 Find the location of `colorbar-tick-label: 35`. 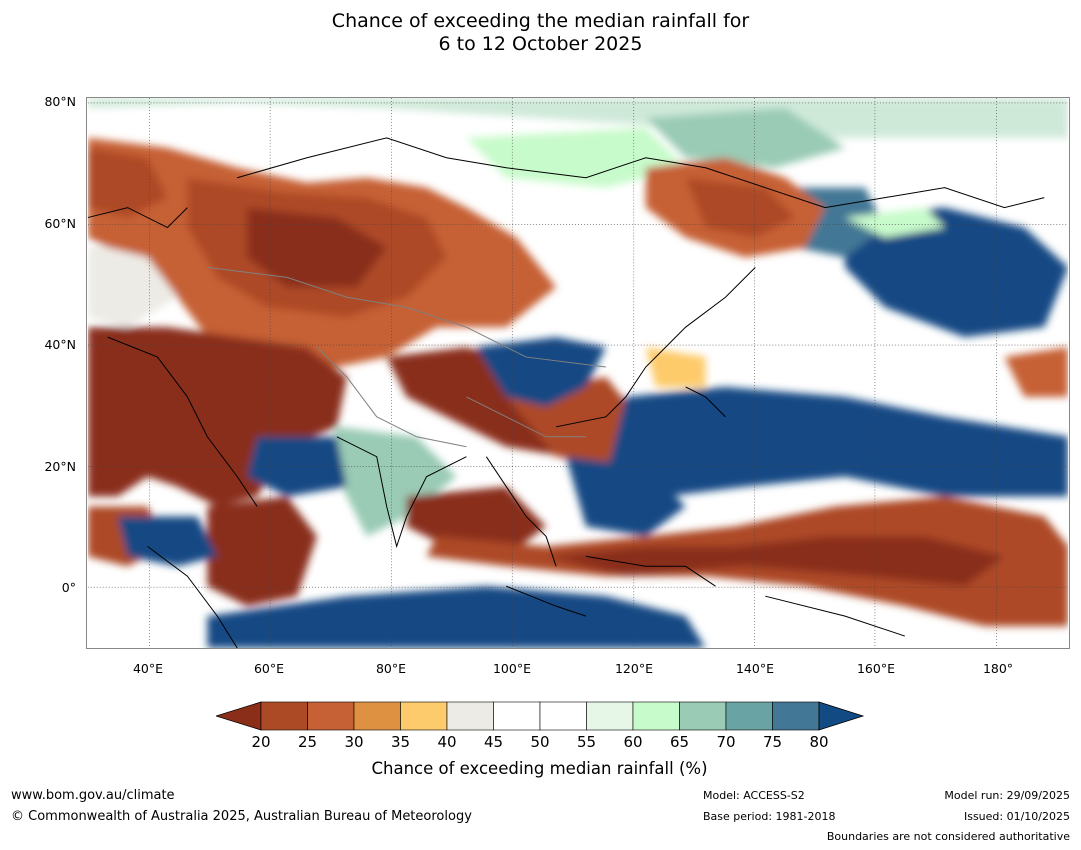

colorbar-tick-label: 35 is located at coordinates (400, 742).